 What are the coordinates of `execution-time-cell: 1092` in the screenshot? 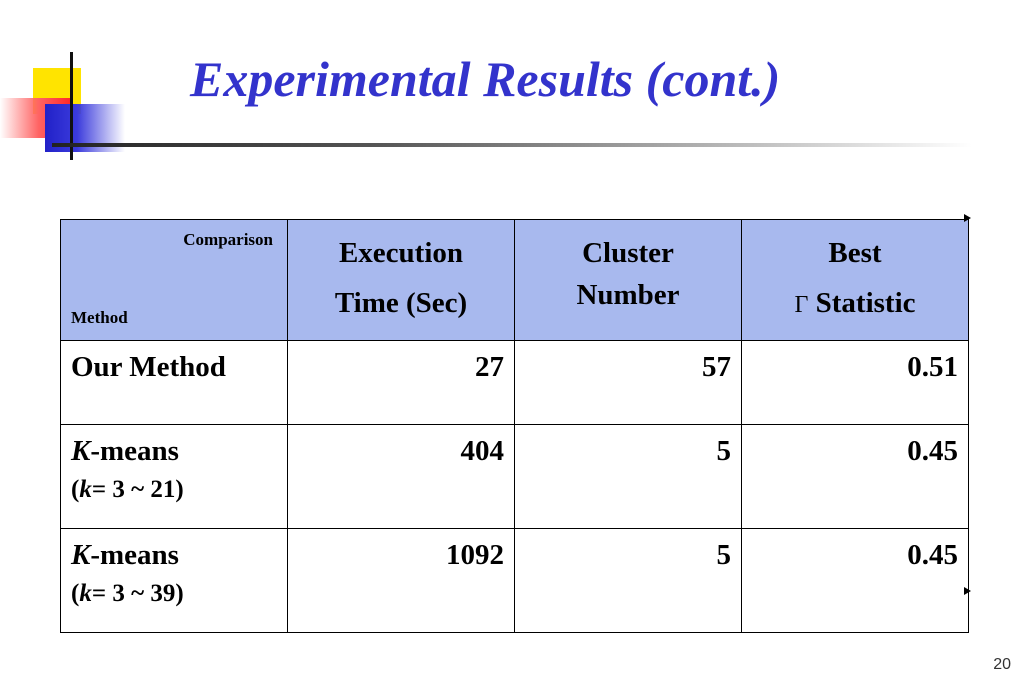 It's located at (401, 580).